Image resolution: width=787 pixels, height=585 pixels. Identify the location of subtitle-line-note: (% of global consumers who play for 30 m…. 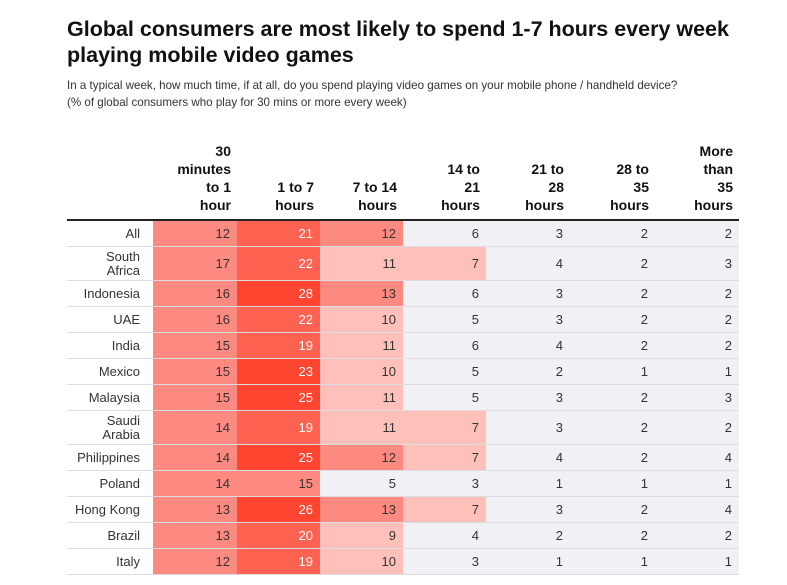
(237, 102).